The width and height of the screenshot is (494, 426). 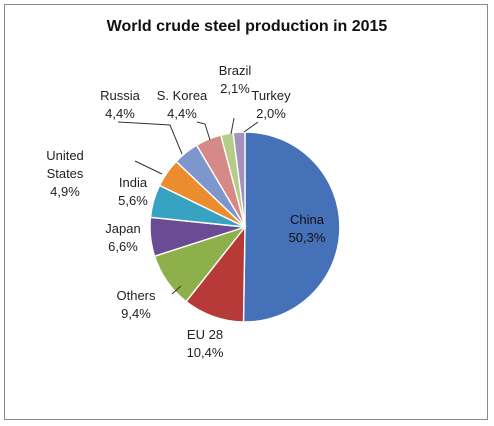 I want to click on slice-label-0: China 50,3%, so click(x=307, y=228).